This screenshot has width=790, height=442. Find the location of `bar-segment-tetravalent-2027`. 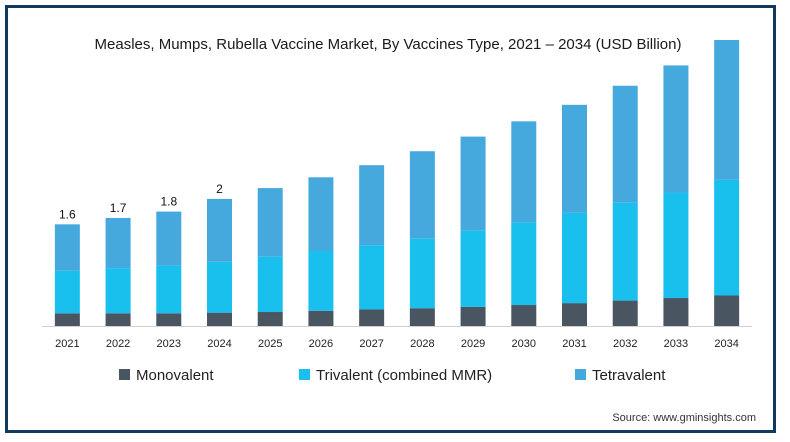

bar-segment-tetravalent-2027 is located at coordinates (372, 205).